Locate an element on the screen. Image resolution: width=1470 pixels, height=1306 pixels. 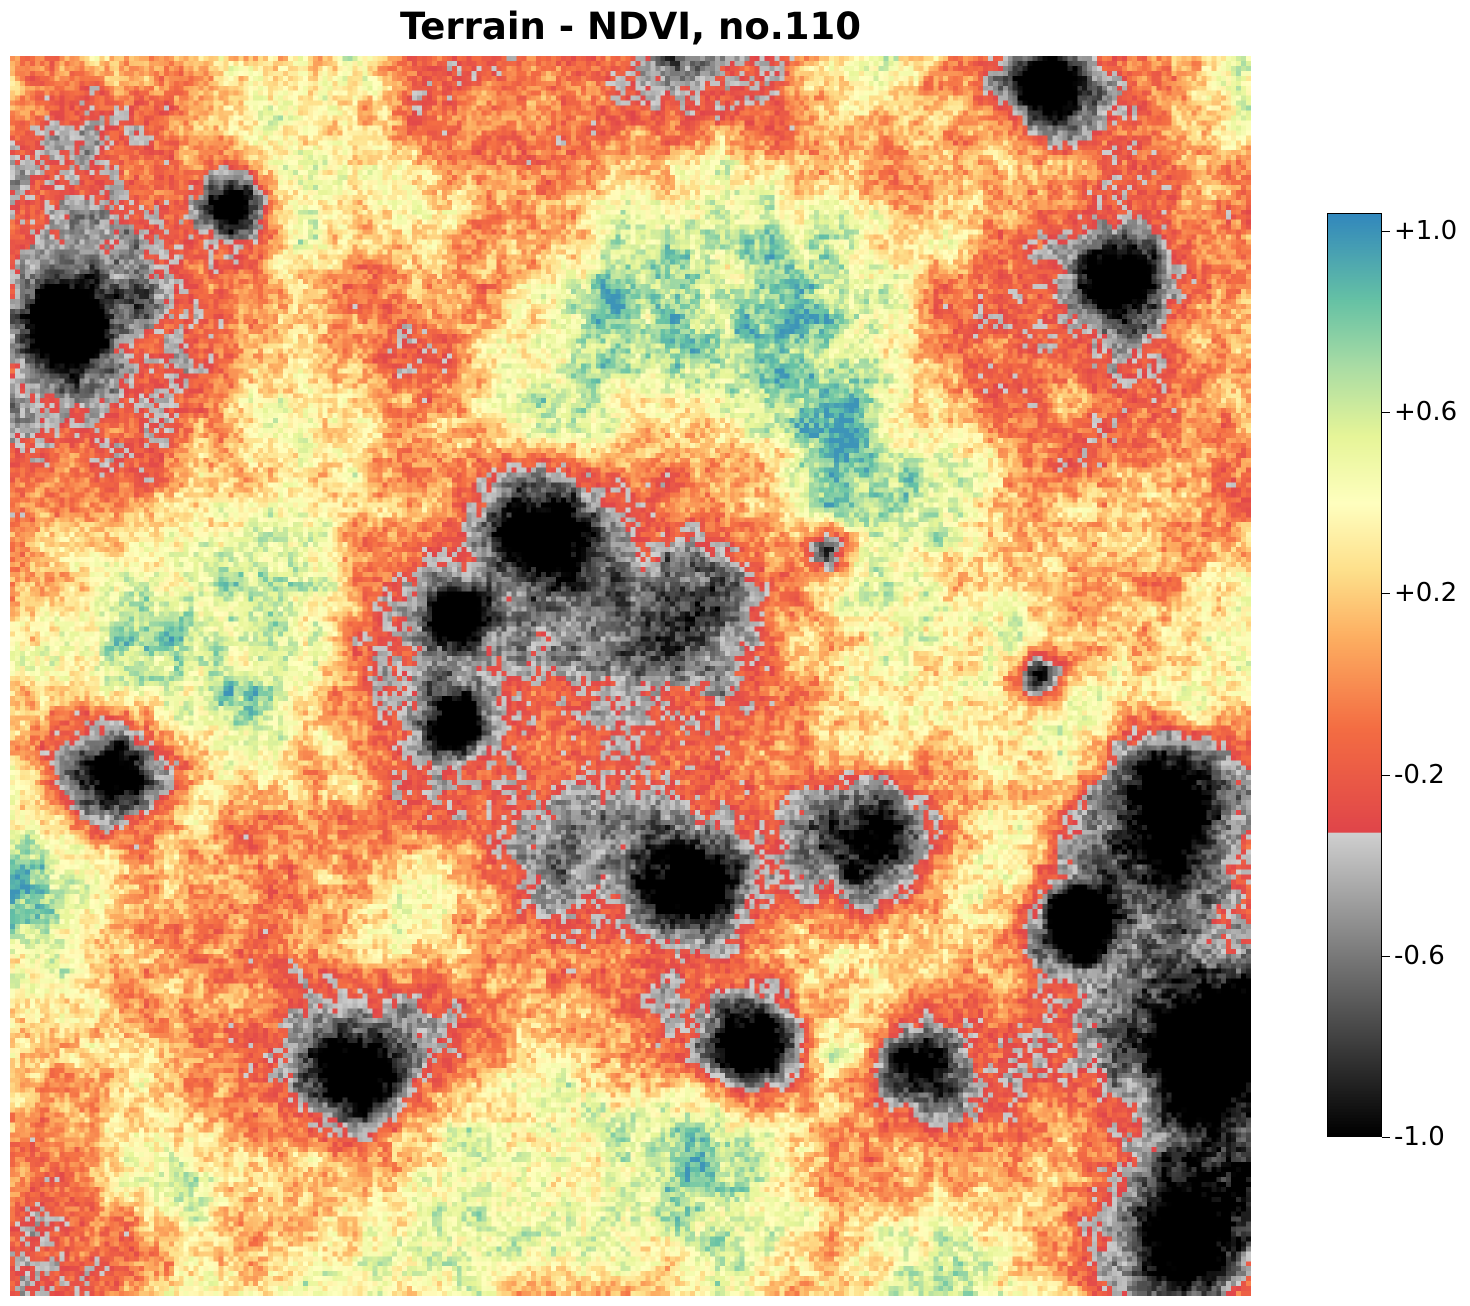
colorbar-gradient is located at coordinates (1354, 675).